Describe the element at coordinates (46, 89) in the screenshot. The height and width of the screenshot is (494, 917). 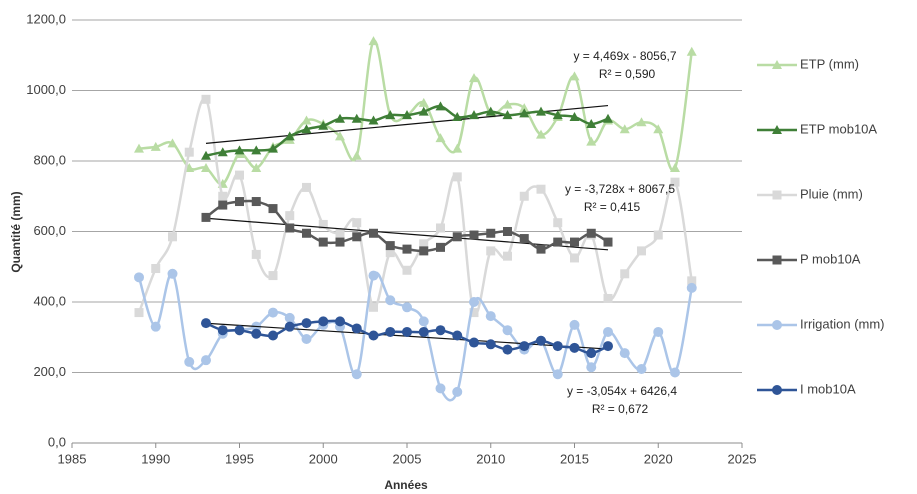
I see `y-tick-label: 1000,0` at that location.